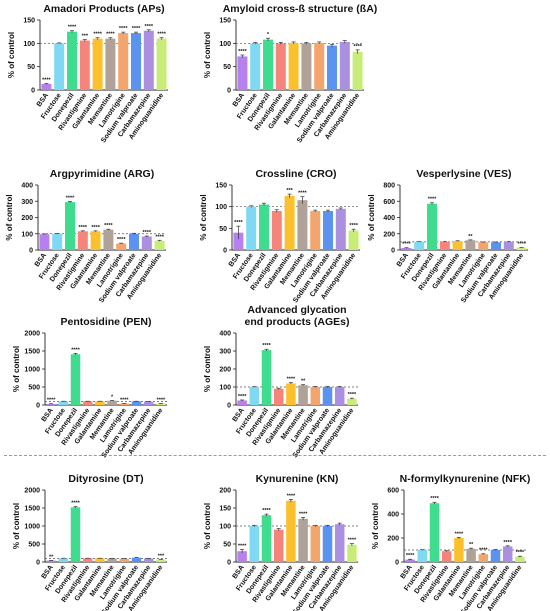 The image size is (550, 611). I want to click on chart-title-line: Amadori Products (APs), so click(103, 9).